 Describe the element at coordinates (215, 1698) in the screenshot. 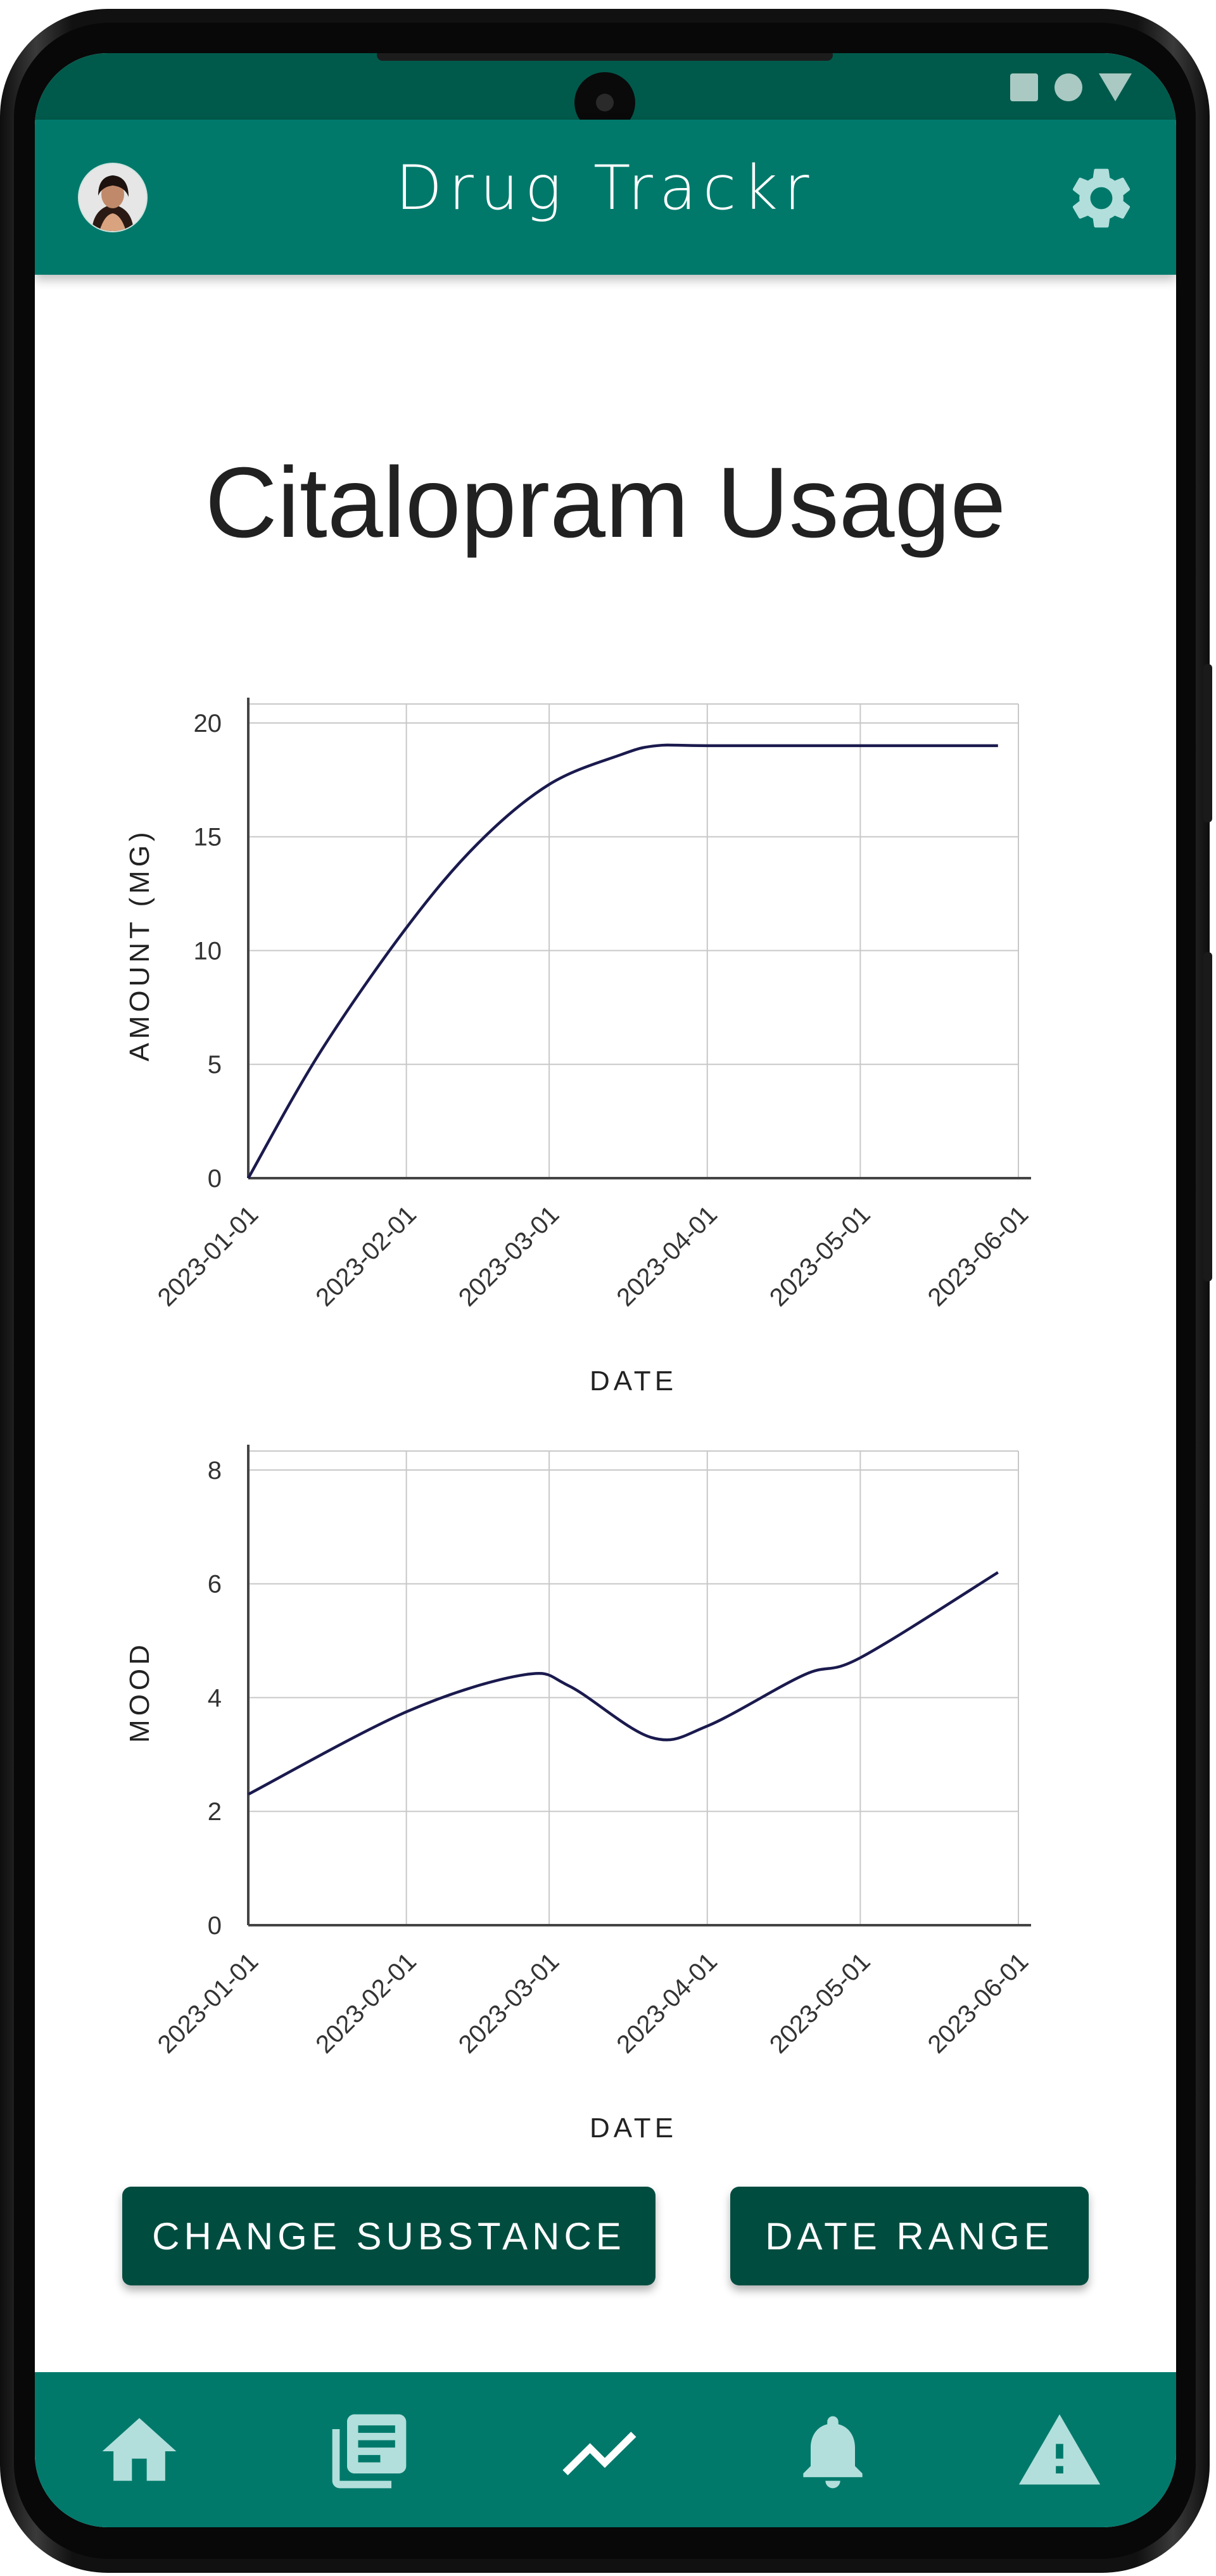

I see `y-tick-label: 4` at that location.